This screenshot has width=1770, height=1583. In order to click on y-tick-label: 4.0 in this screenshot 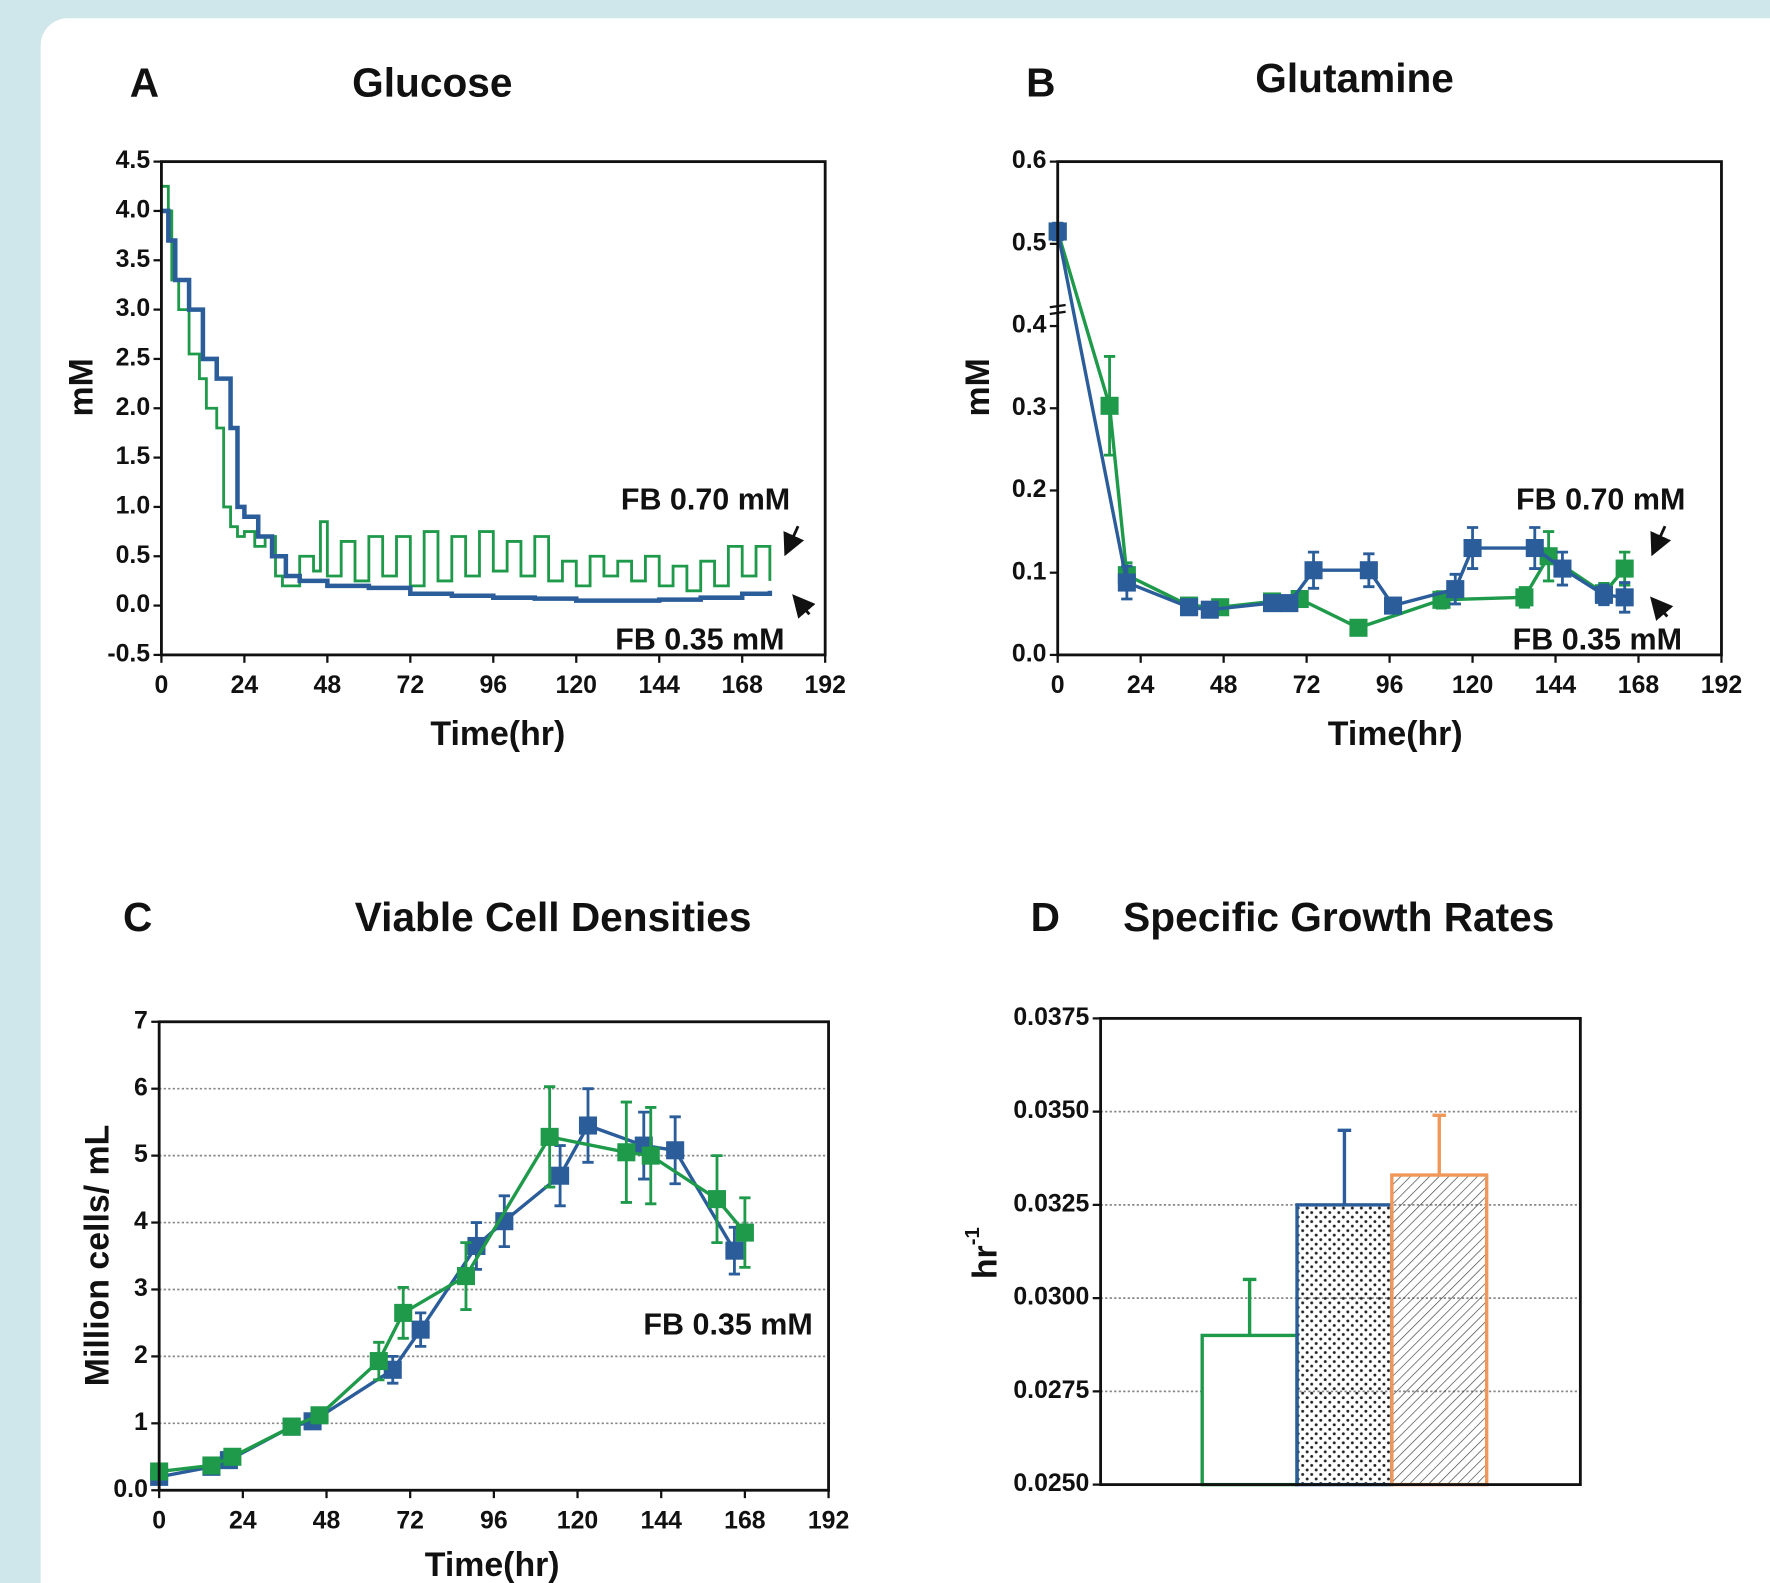, I will do `click(133, 210)`.